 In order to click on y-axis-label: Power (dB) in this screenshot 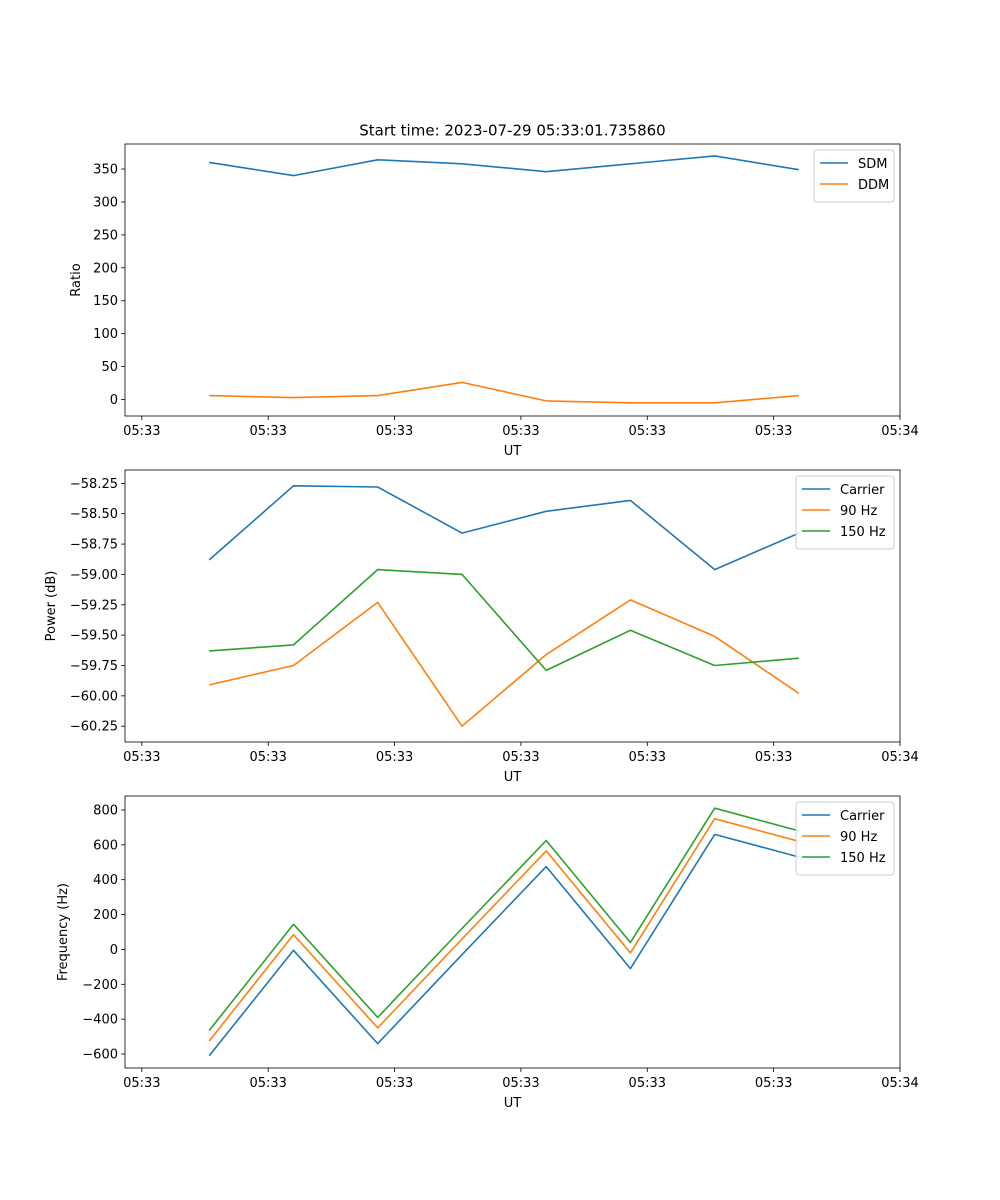, I will do `click(51, 606)`.